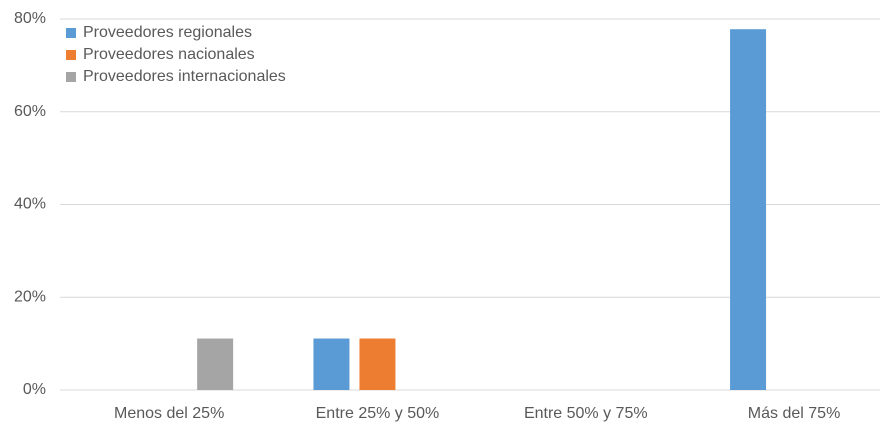 The image size is (886, 428). What do you see at coordinates (169, 54) in the screenshot?
I see `legend-label: Proveedores nacionales` at bounding box center [169, 54].